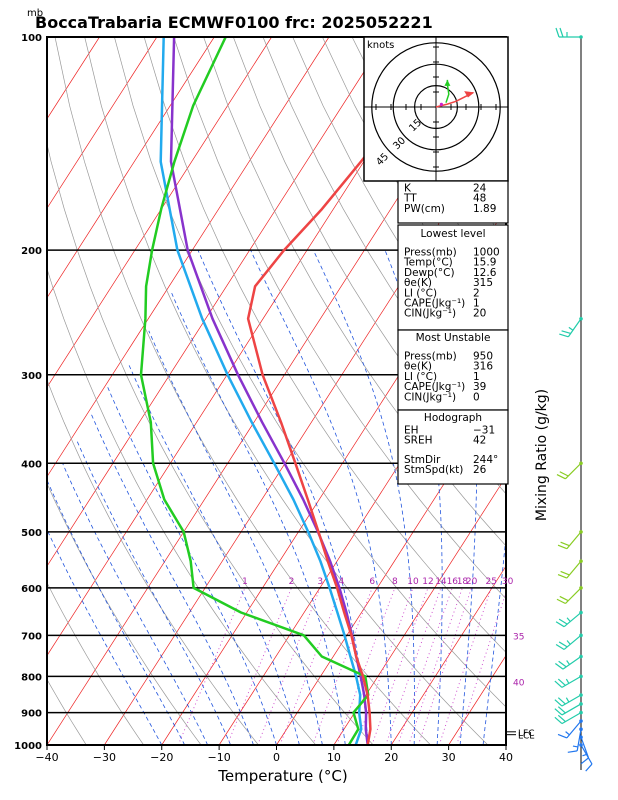 This screenshot has width=618, height=800. Describe the element at coordinates (479, 199) in the screenshot. I see `index-value: 48` at that location.